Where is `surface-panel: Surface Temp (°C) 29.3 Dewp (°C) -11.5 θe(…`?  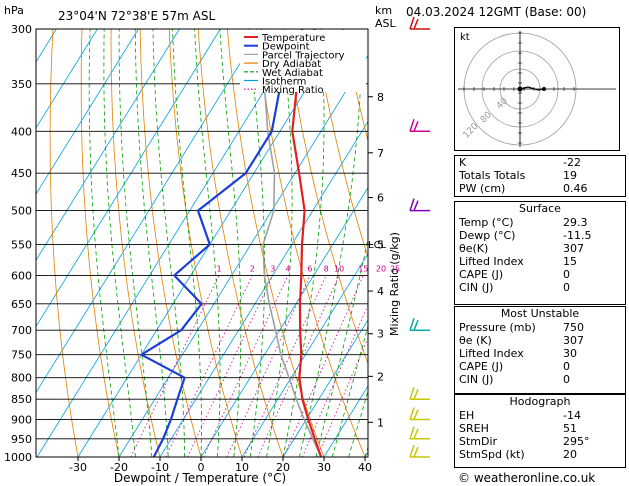 surface-panel: Surface Temp (°C) 29.3 Dewp (°C) -11.5 θe(… is located at coordinates (540, 253).